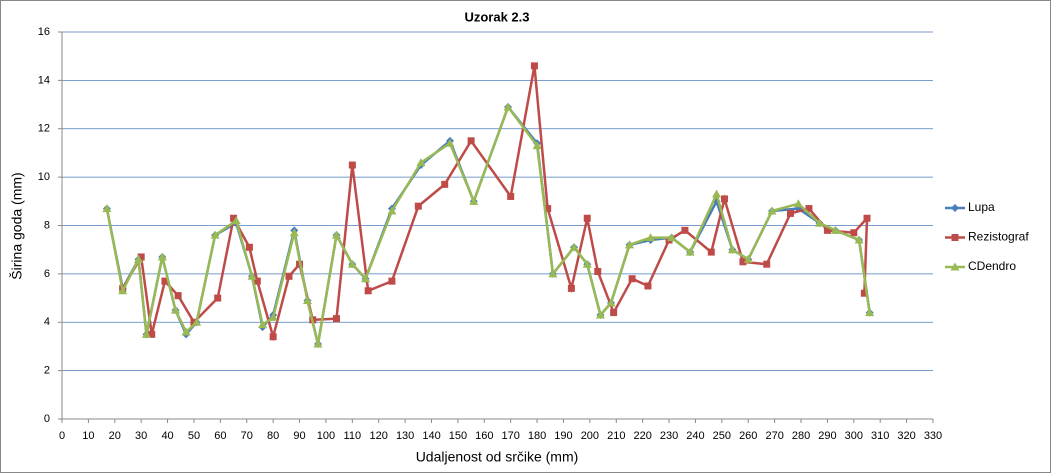  Describe the element at coordinates (484, 436) in the screenshot. I see `x-tick-label: 160` at that location.